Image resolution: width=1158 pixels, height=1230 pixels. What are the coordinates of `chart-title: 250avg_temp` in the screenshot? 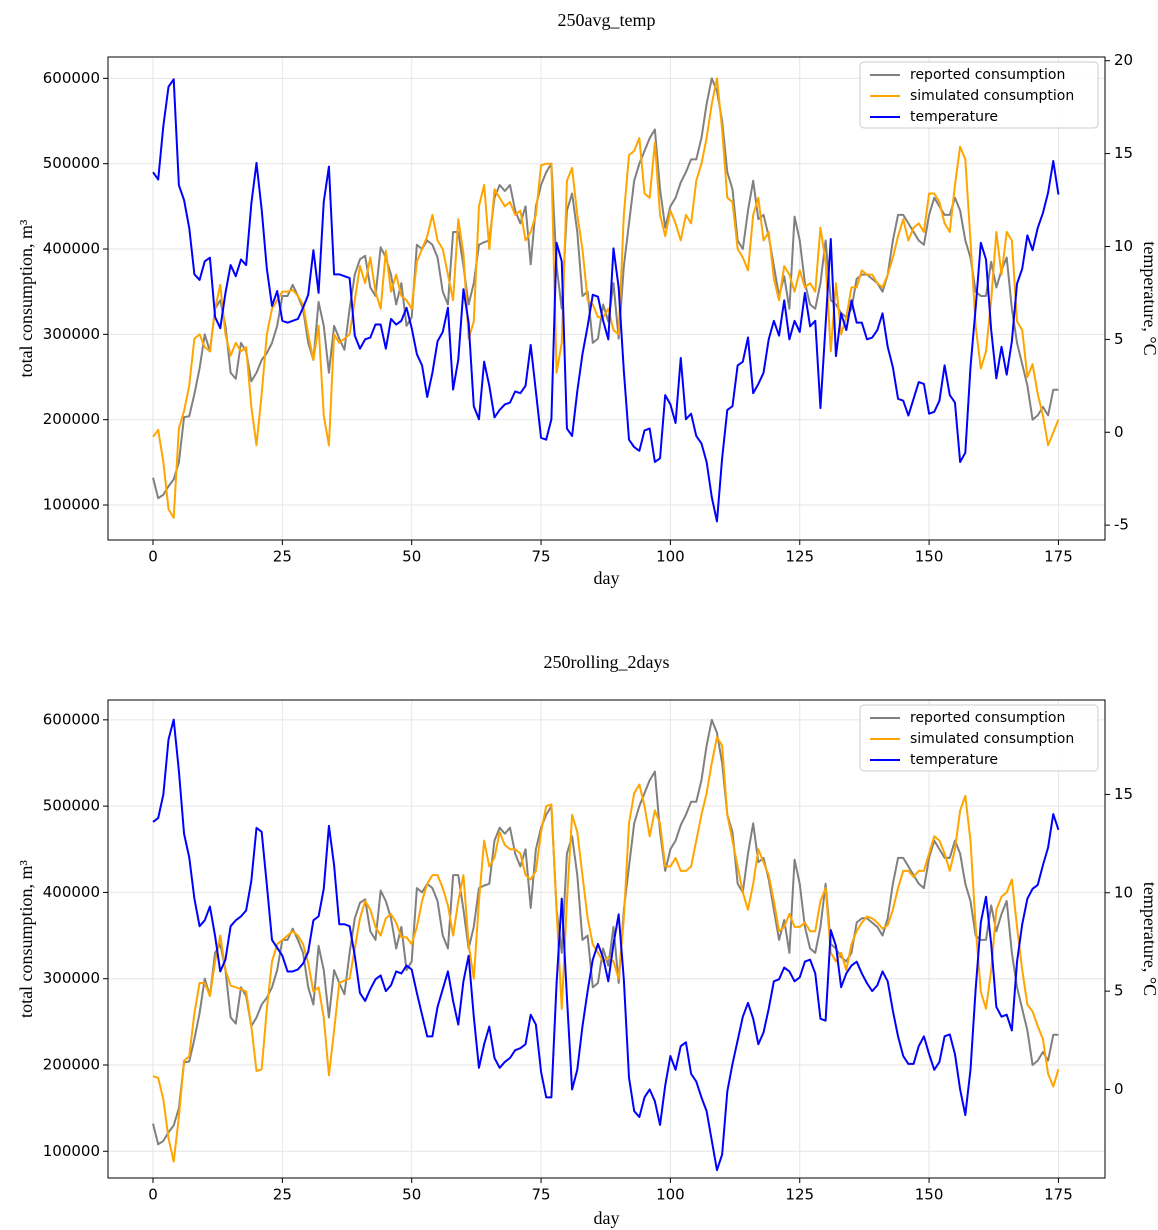 It's located at (607, 20).